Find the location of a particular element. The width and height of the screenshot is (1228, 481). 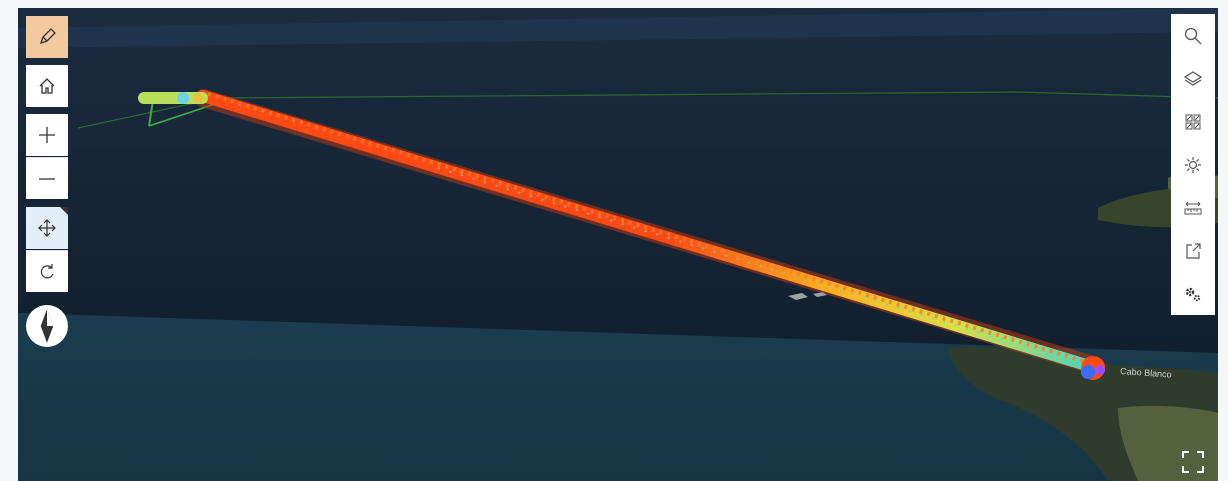

basemap-gallery-button is located at coordinates (1193, 121).